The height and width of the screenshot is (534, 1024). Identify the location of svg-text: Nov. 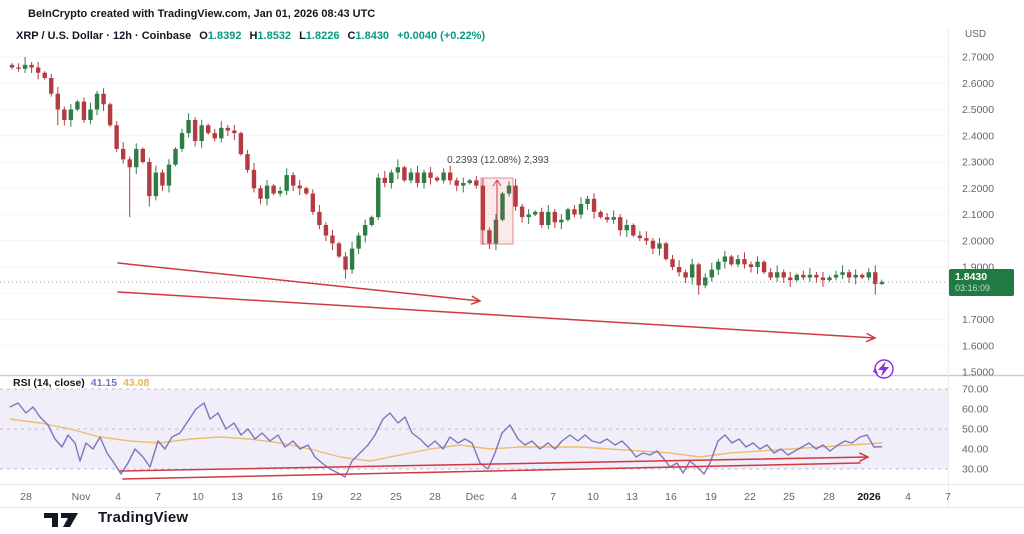
(81, 497).